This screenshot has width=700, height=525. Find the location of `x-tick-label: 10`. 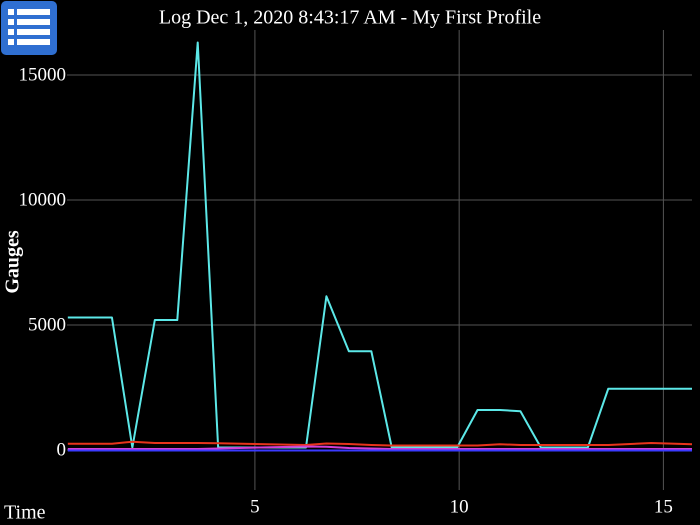

x-tick-label: 10 is located at coordinates (459, 506).